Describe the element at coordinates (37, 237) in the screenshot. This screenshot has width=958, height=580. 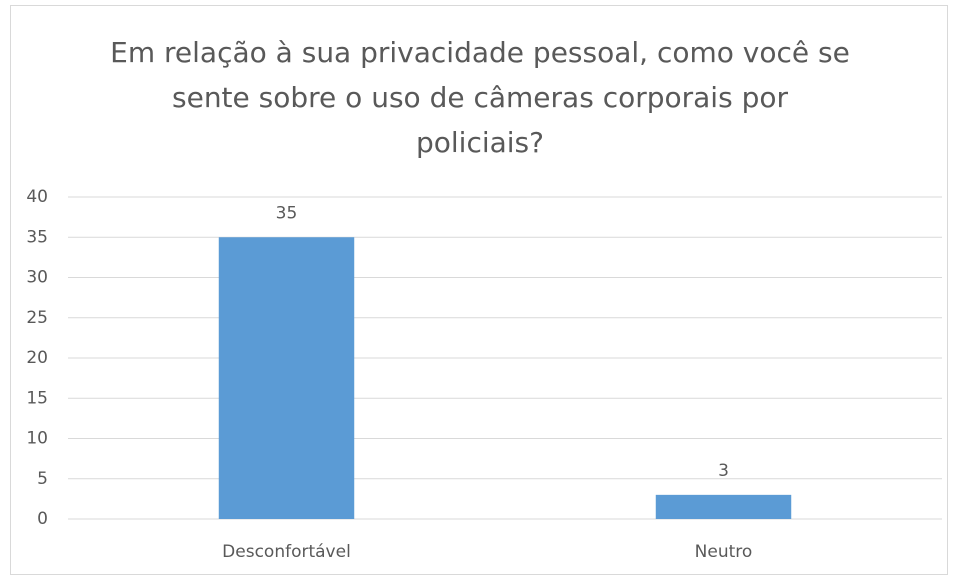
I see `y-tick-label: 35` at that location.